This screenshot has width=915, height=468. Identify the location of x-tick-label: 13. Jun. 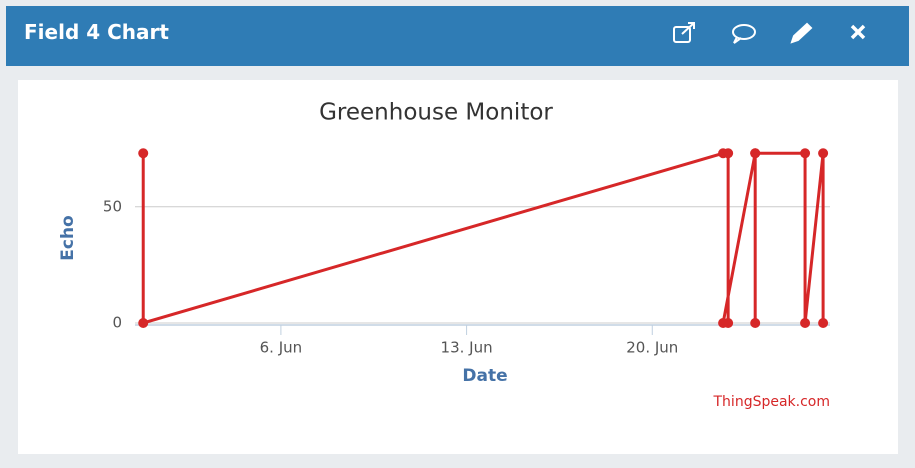
(467, 348).